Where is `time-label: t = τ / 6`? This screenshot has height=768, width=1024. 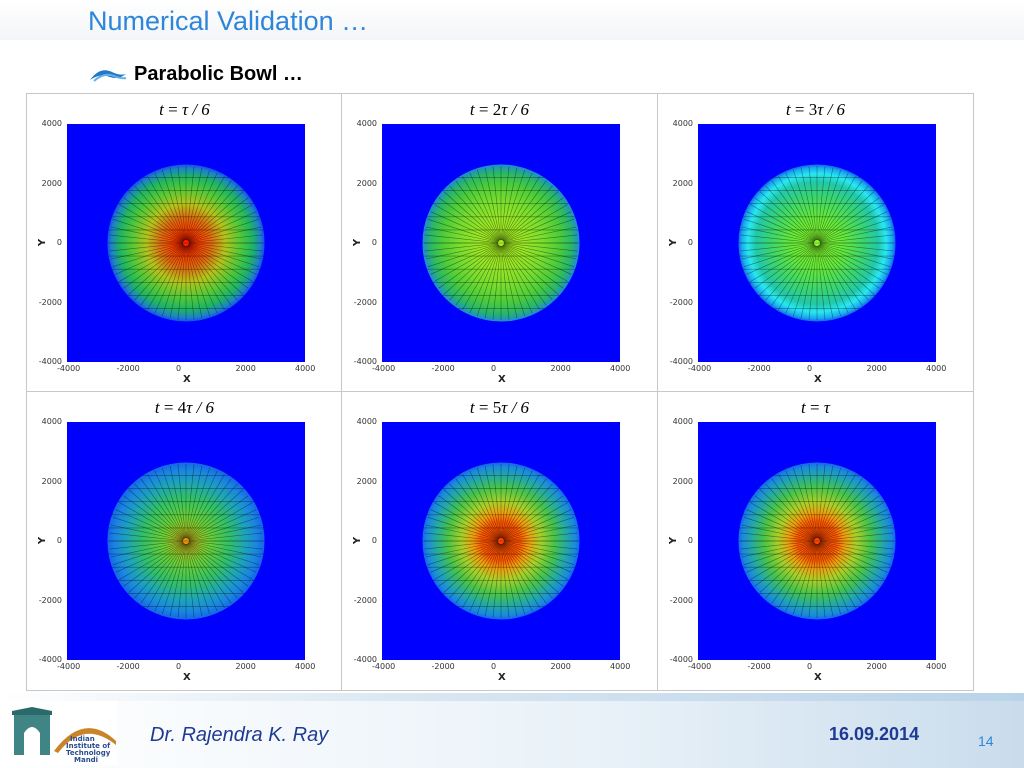
time-label: t = τ / 6 is located at coordinates (184, 109).